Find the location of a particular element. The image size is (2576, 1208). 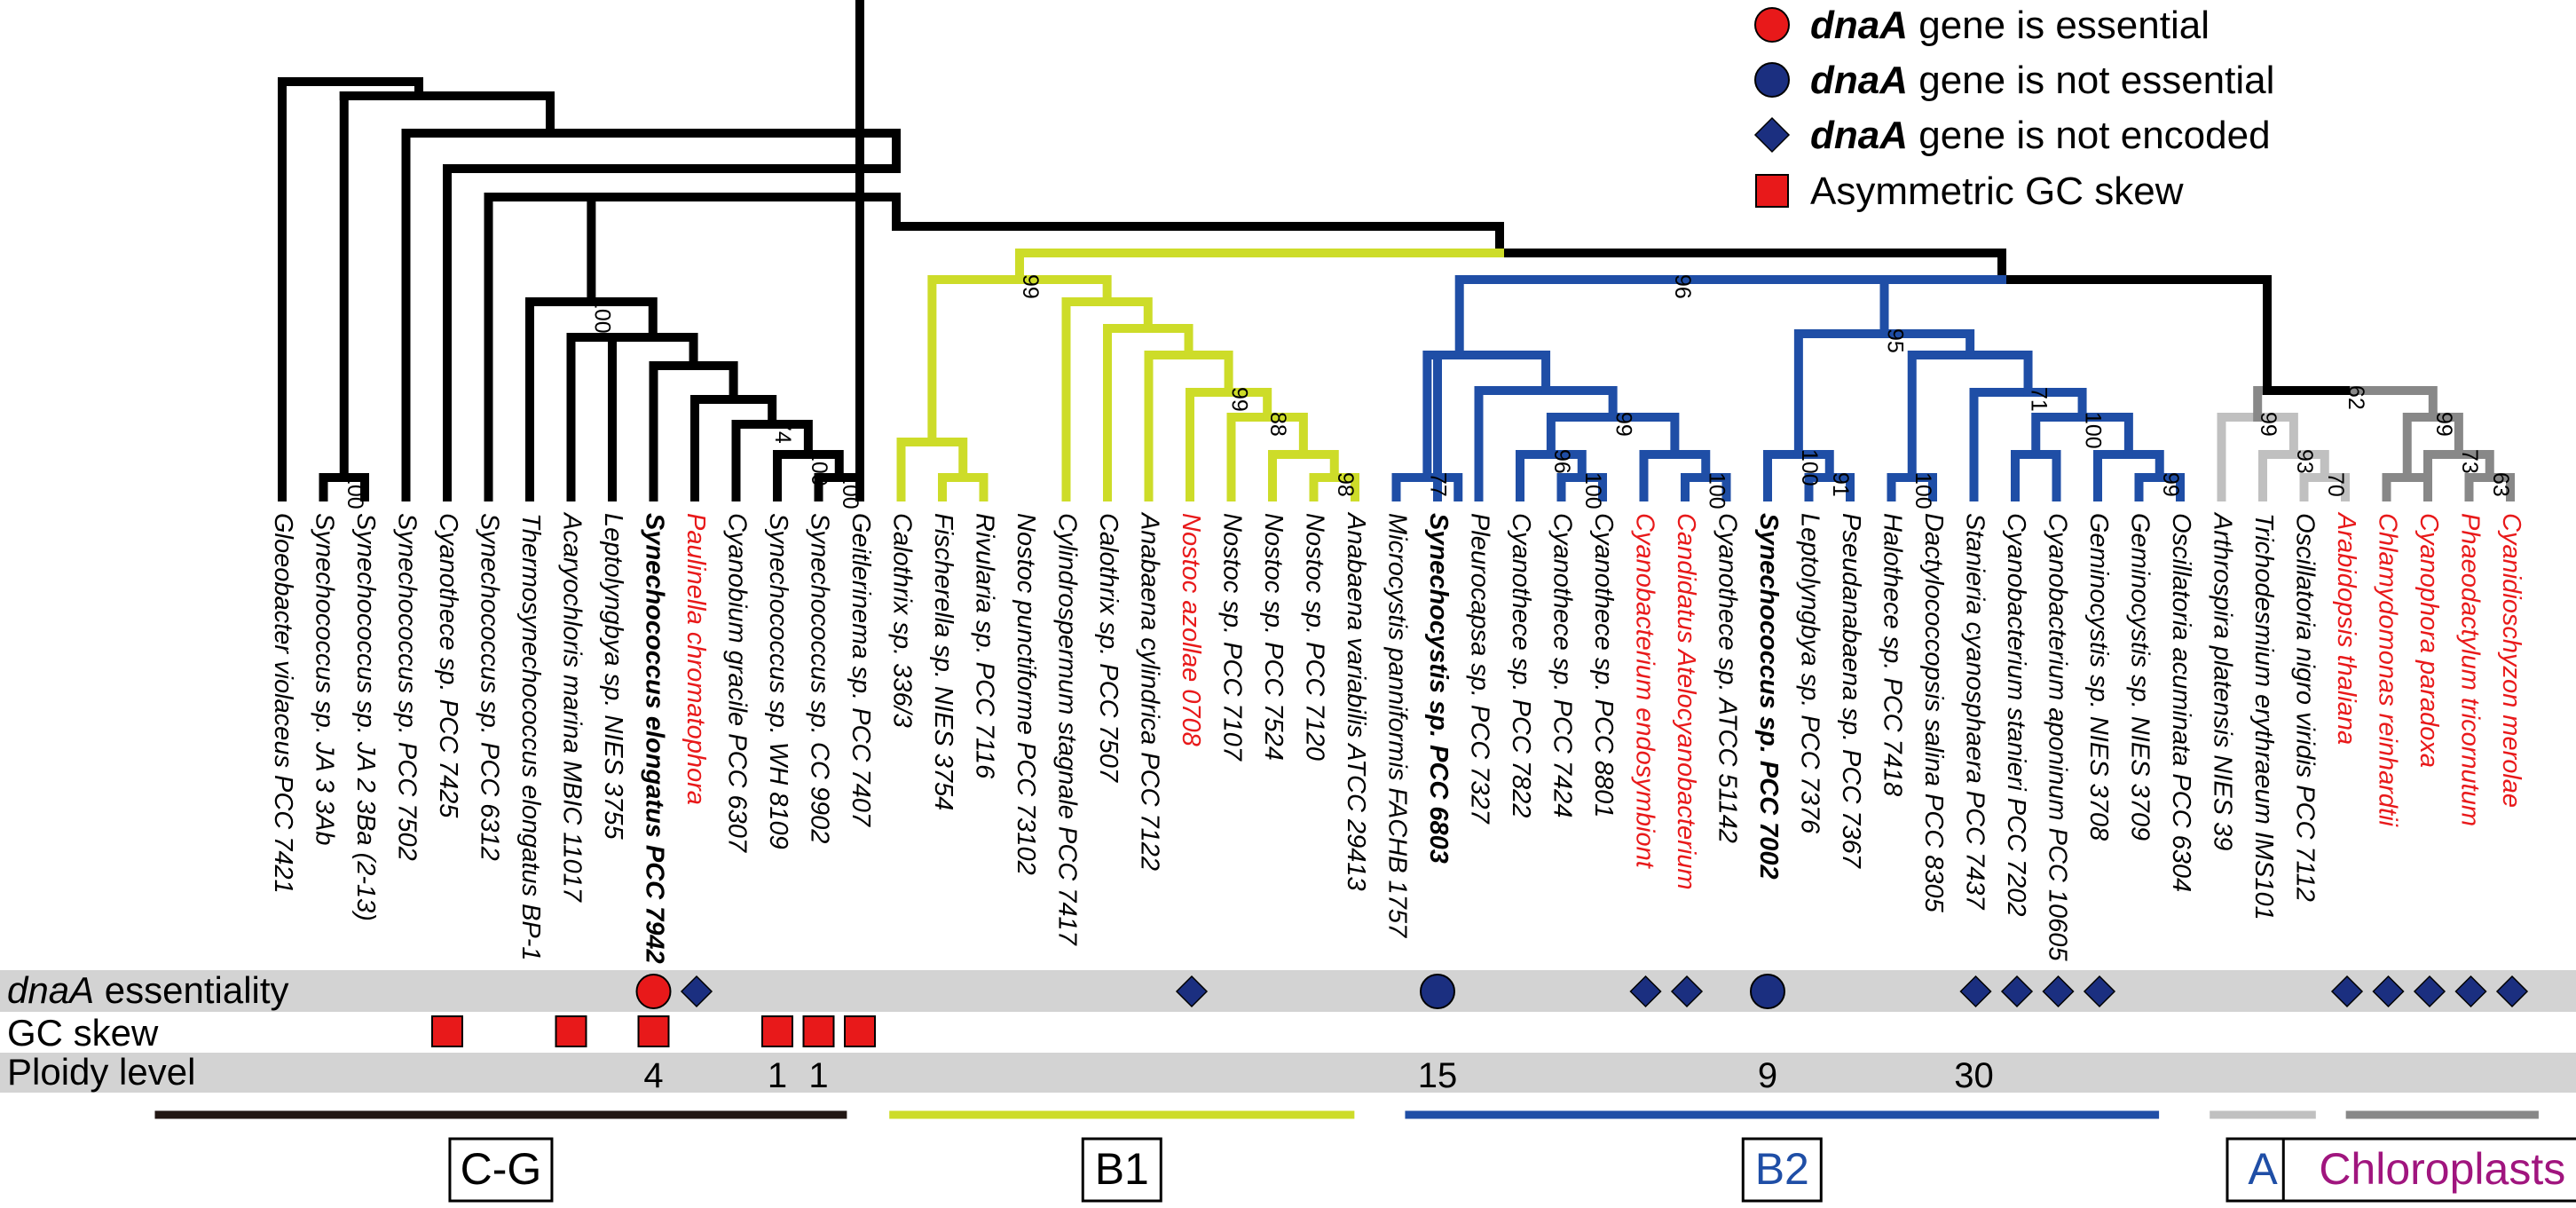

taxon-label: Cyanidioschyzon merolae is located at coordinates (2511, 660).